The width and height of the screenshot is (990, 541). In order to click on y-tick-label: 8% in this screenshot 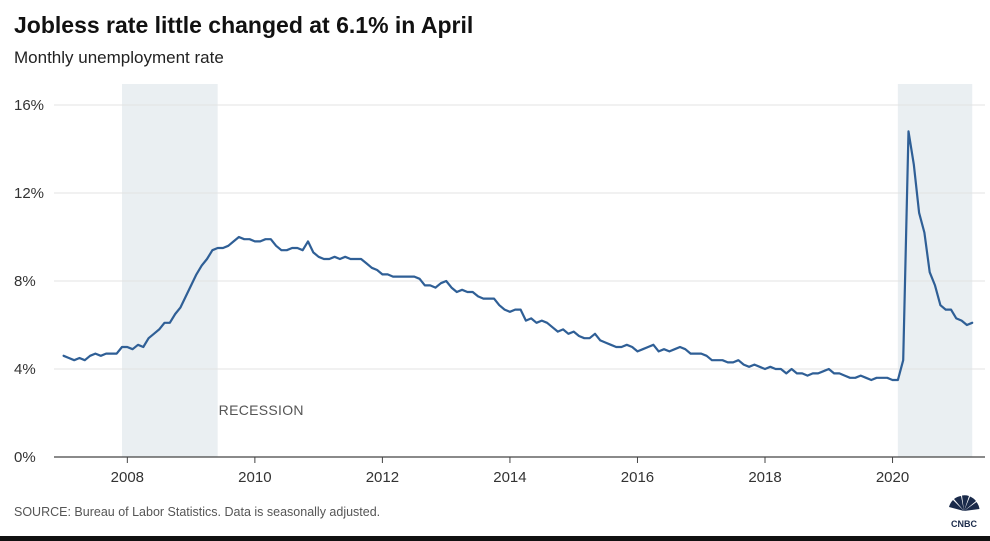, I will do `click(25, 281)`.